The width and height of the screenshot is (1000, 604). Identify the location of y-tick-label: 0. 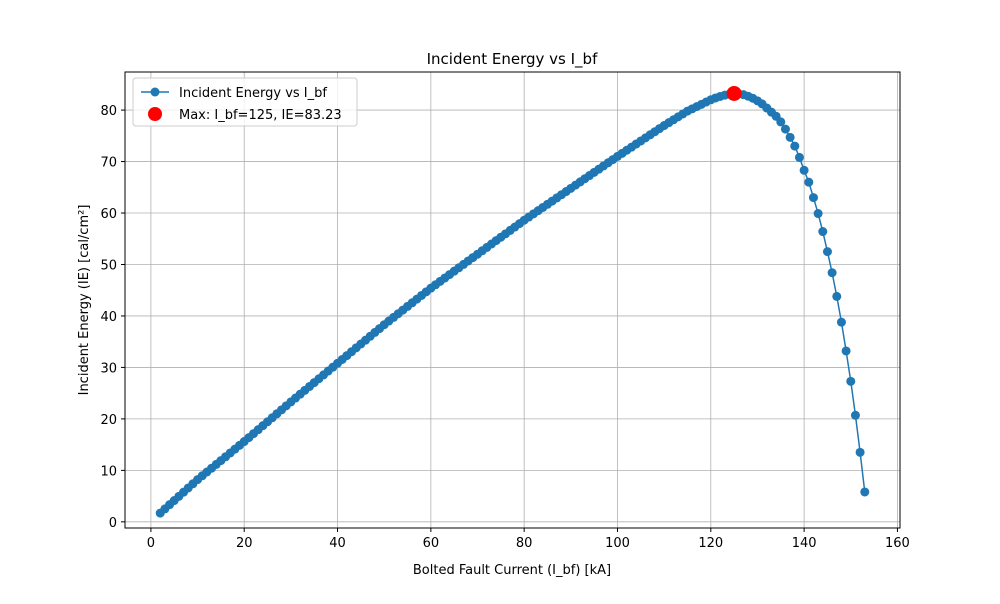
(113, 523).